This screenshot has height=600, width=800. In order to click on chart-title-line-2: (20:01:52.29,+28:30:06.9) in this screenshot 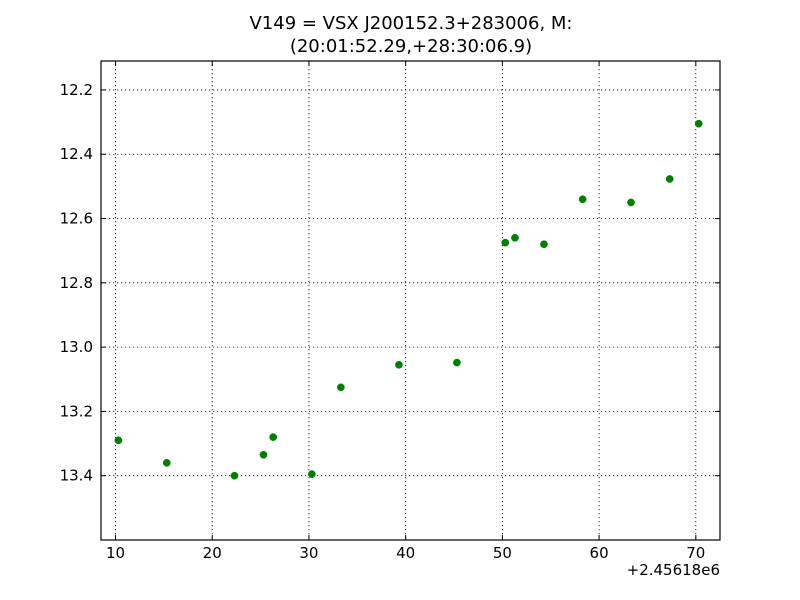, I will do `click(411, 46)`.